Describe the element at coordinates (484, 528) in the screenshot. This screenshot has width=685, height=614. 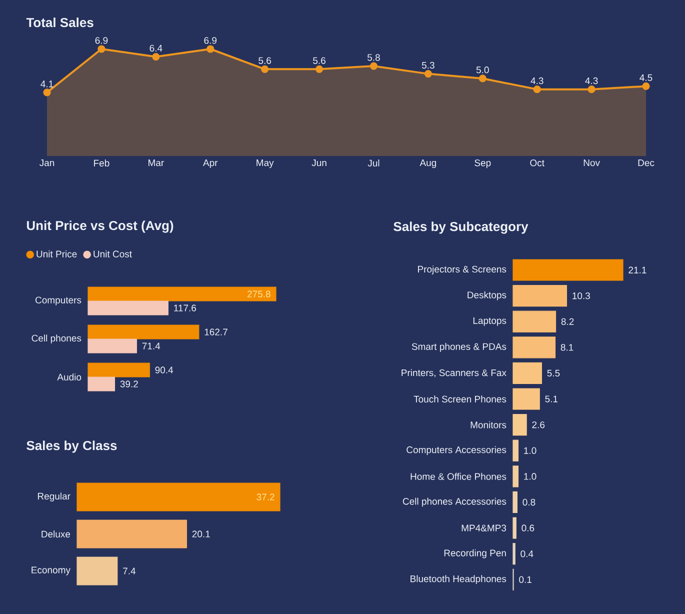
I see `y-tick-label: MP4&MP3` at that location.